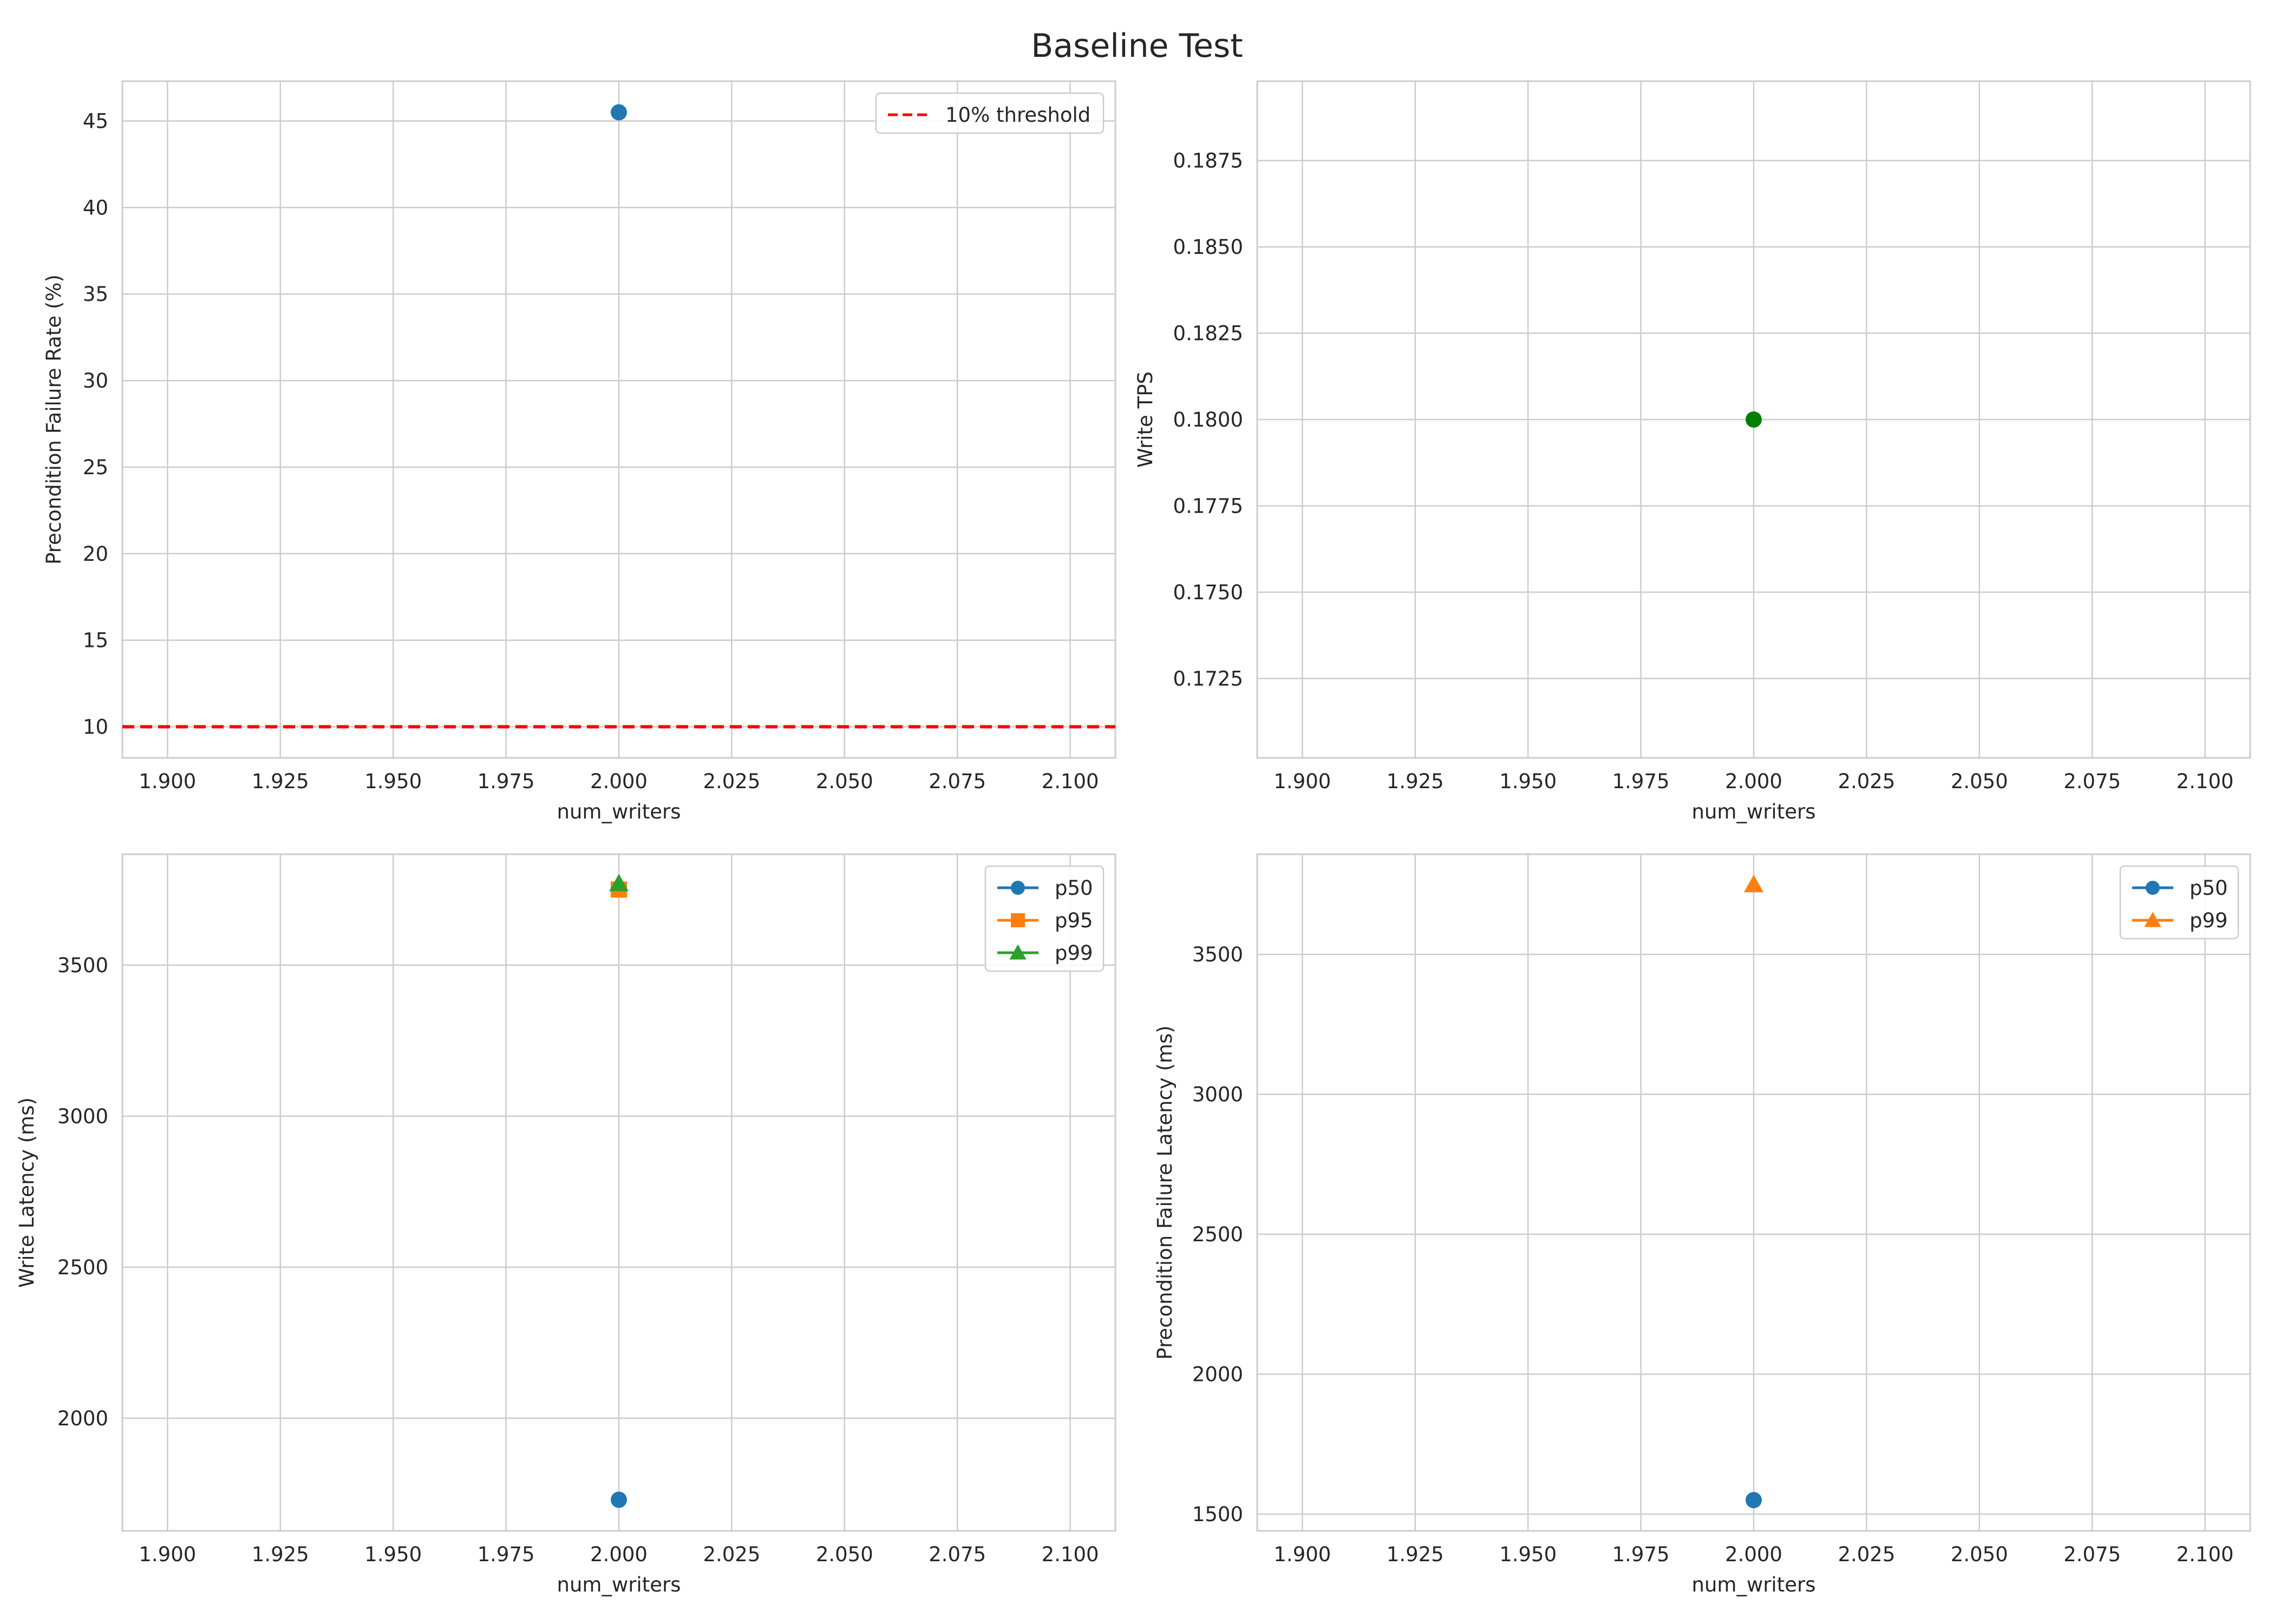  Describe the element at coordinates (96, 641) in the screenshot. I see `y-tick-label: 15` at that location.